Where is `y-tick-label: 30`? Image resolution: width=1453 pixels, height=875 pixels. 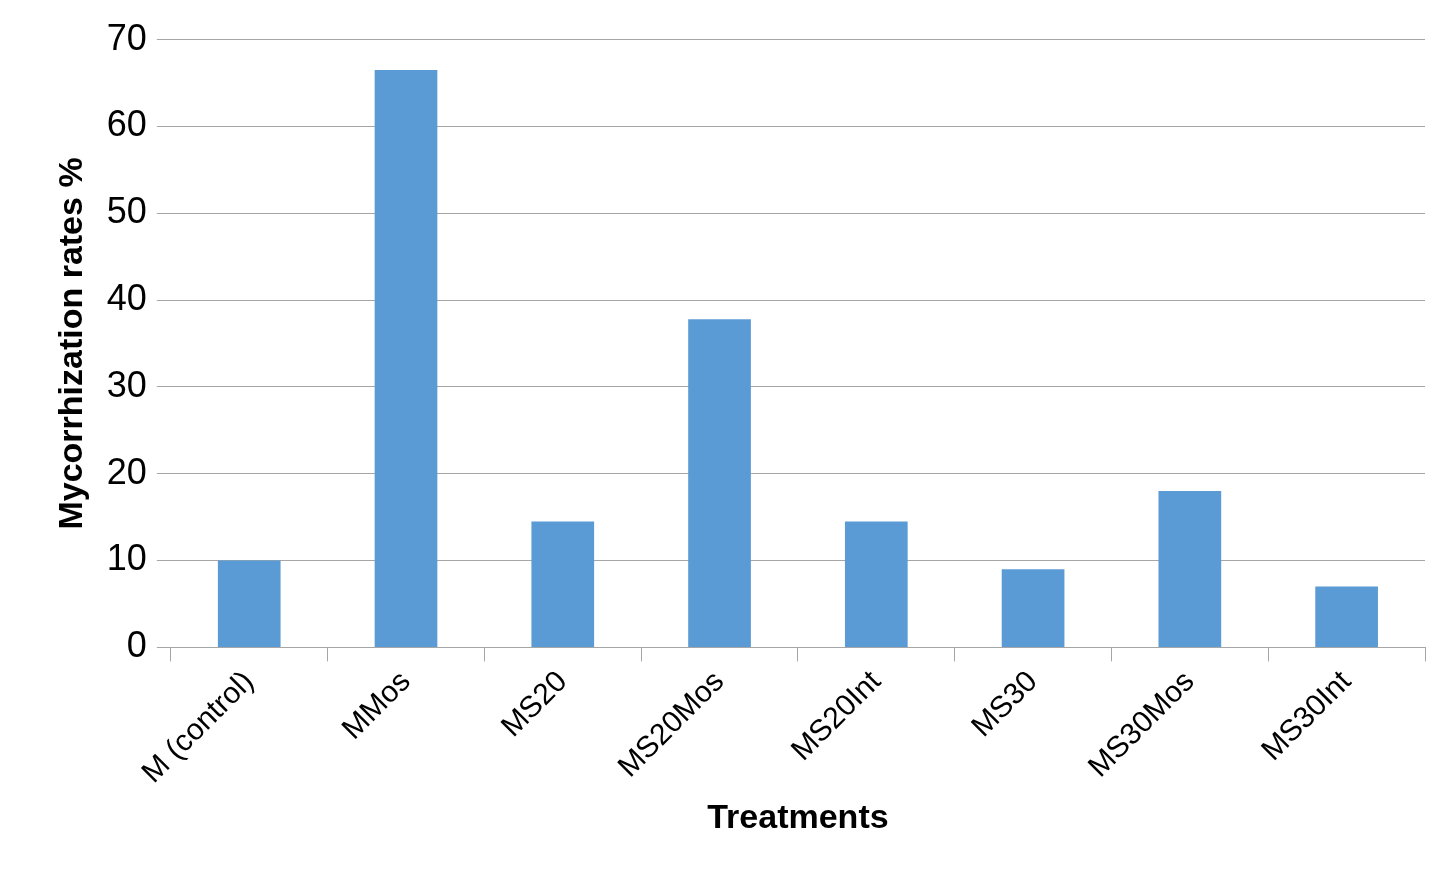 y-tick-label: 30 is located at coordinates (126, 384).